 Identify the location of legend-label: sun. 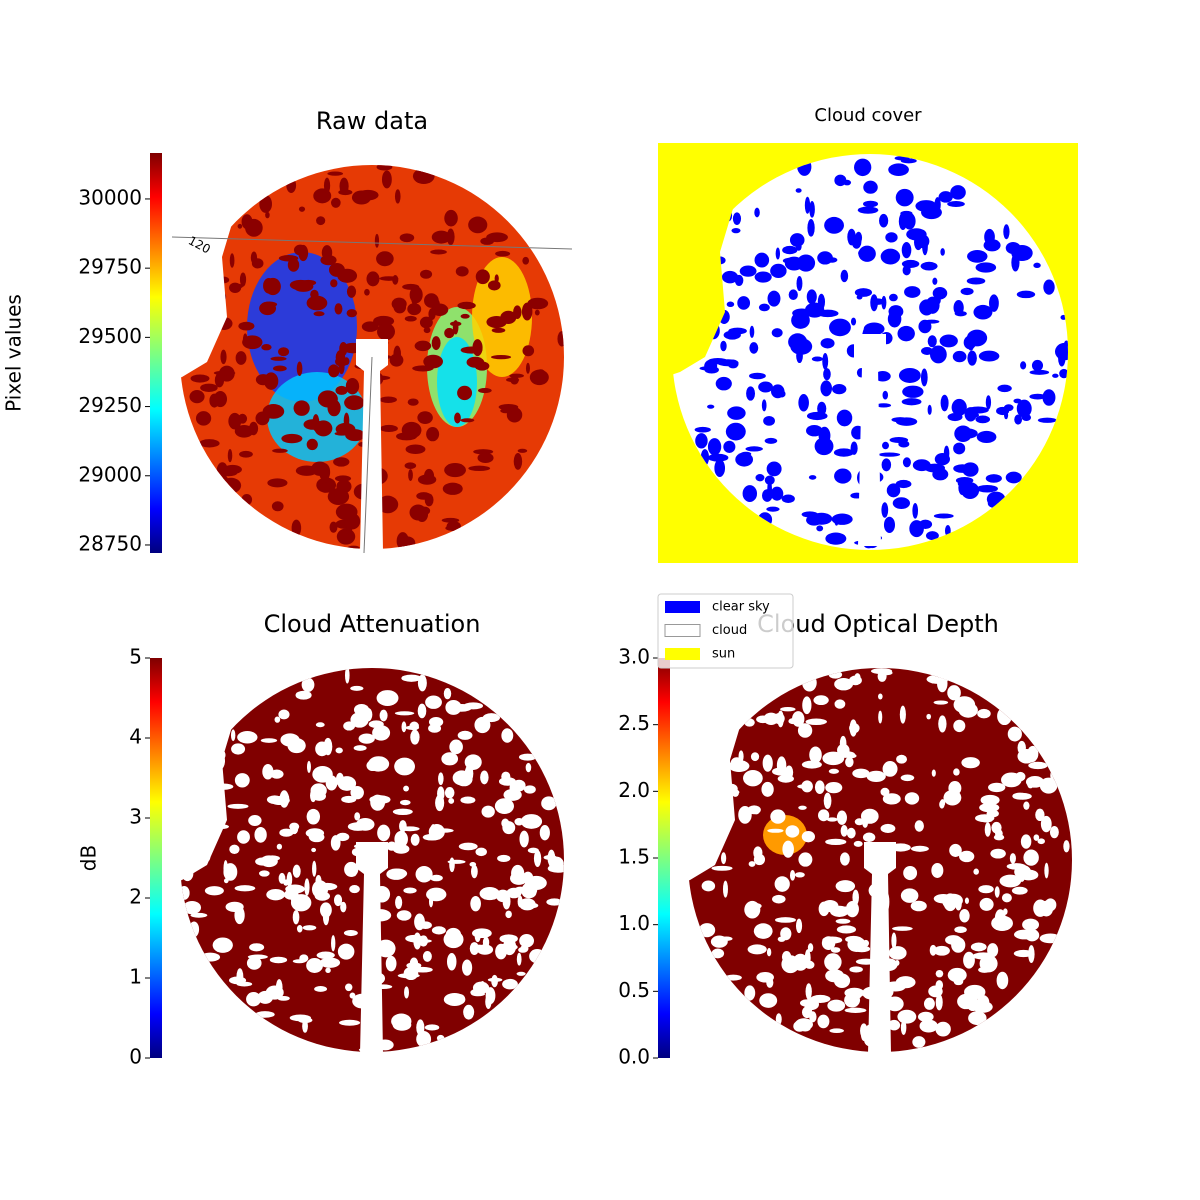
(723, 654).